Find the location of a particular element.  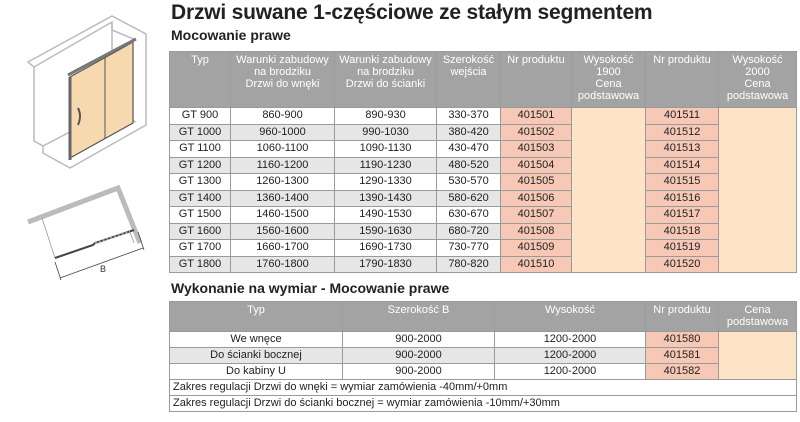

product-number-cell: 401515 is located at coordinates (682, 182).